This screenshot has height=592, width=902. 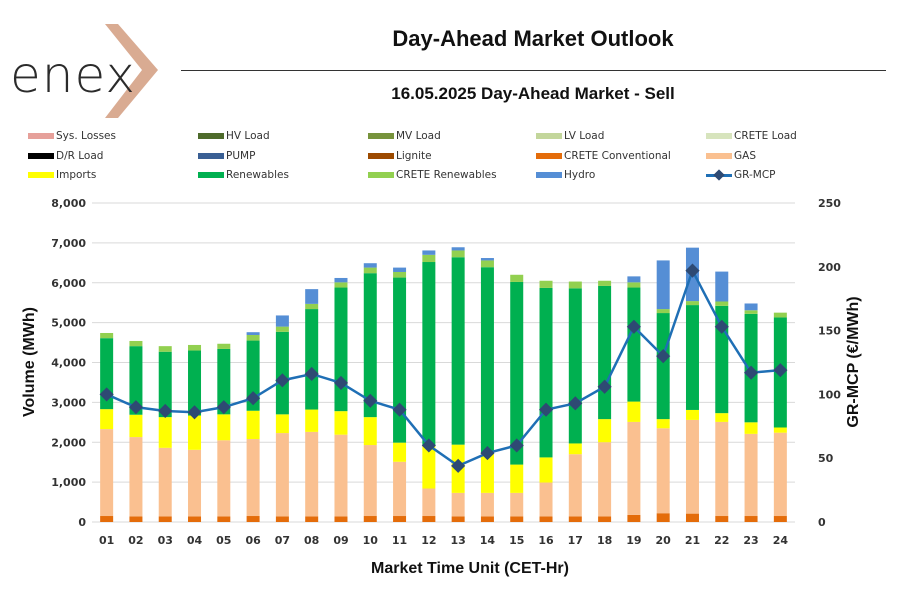 I want to click on y2-tick-label: 0, so click(x=822, y=522).